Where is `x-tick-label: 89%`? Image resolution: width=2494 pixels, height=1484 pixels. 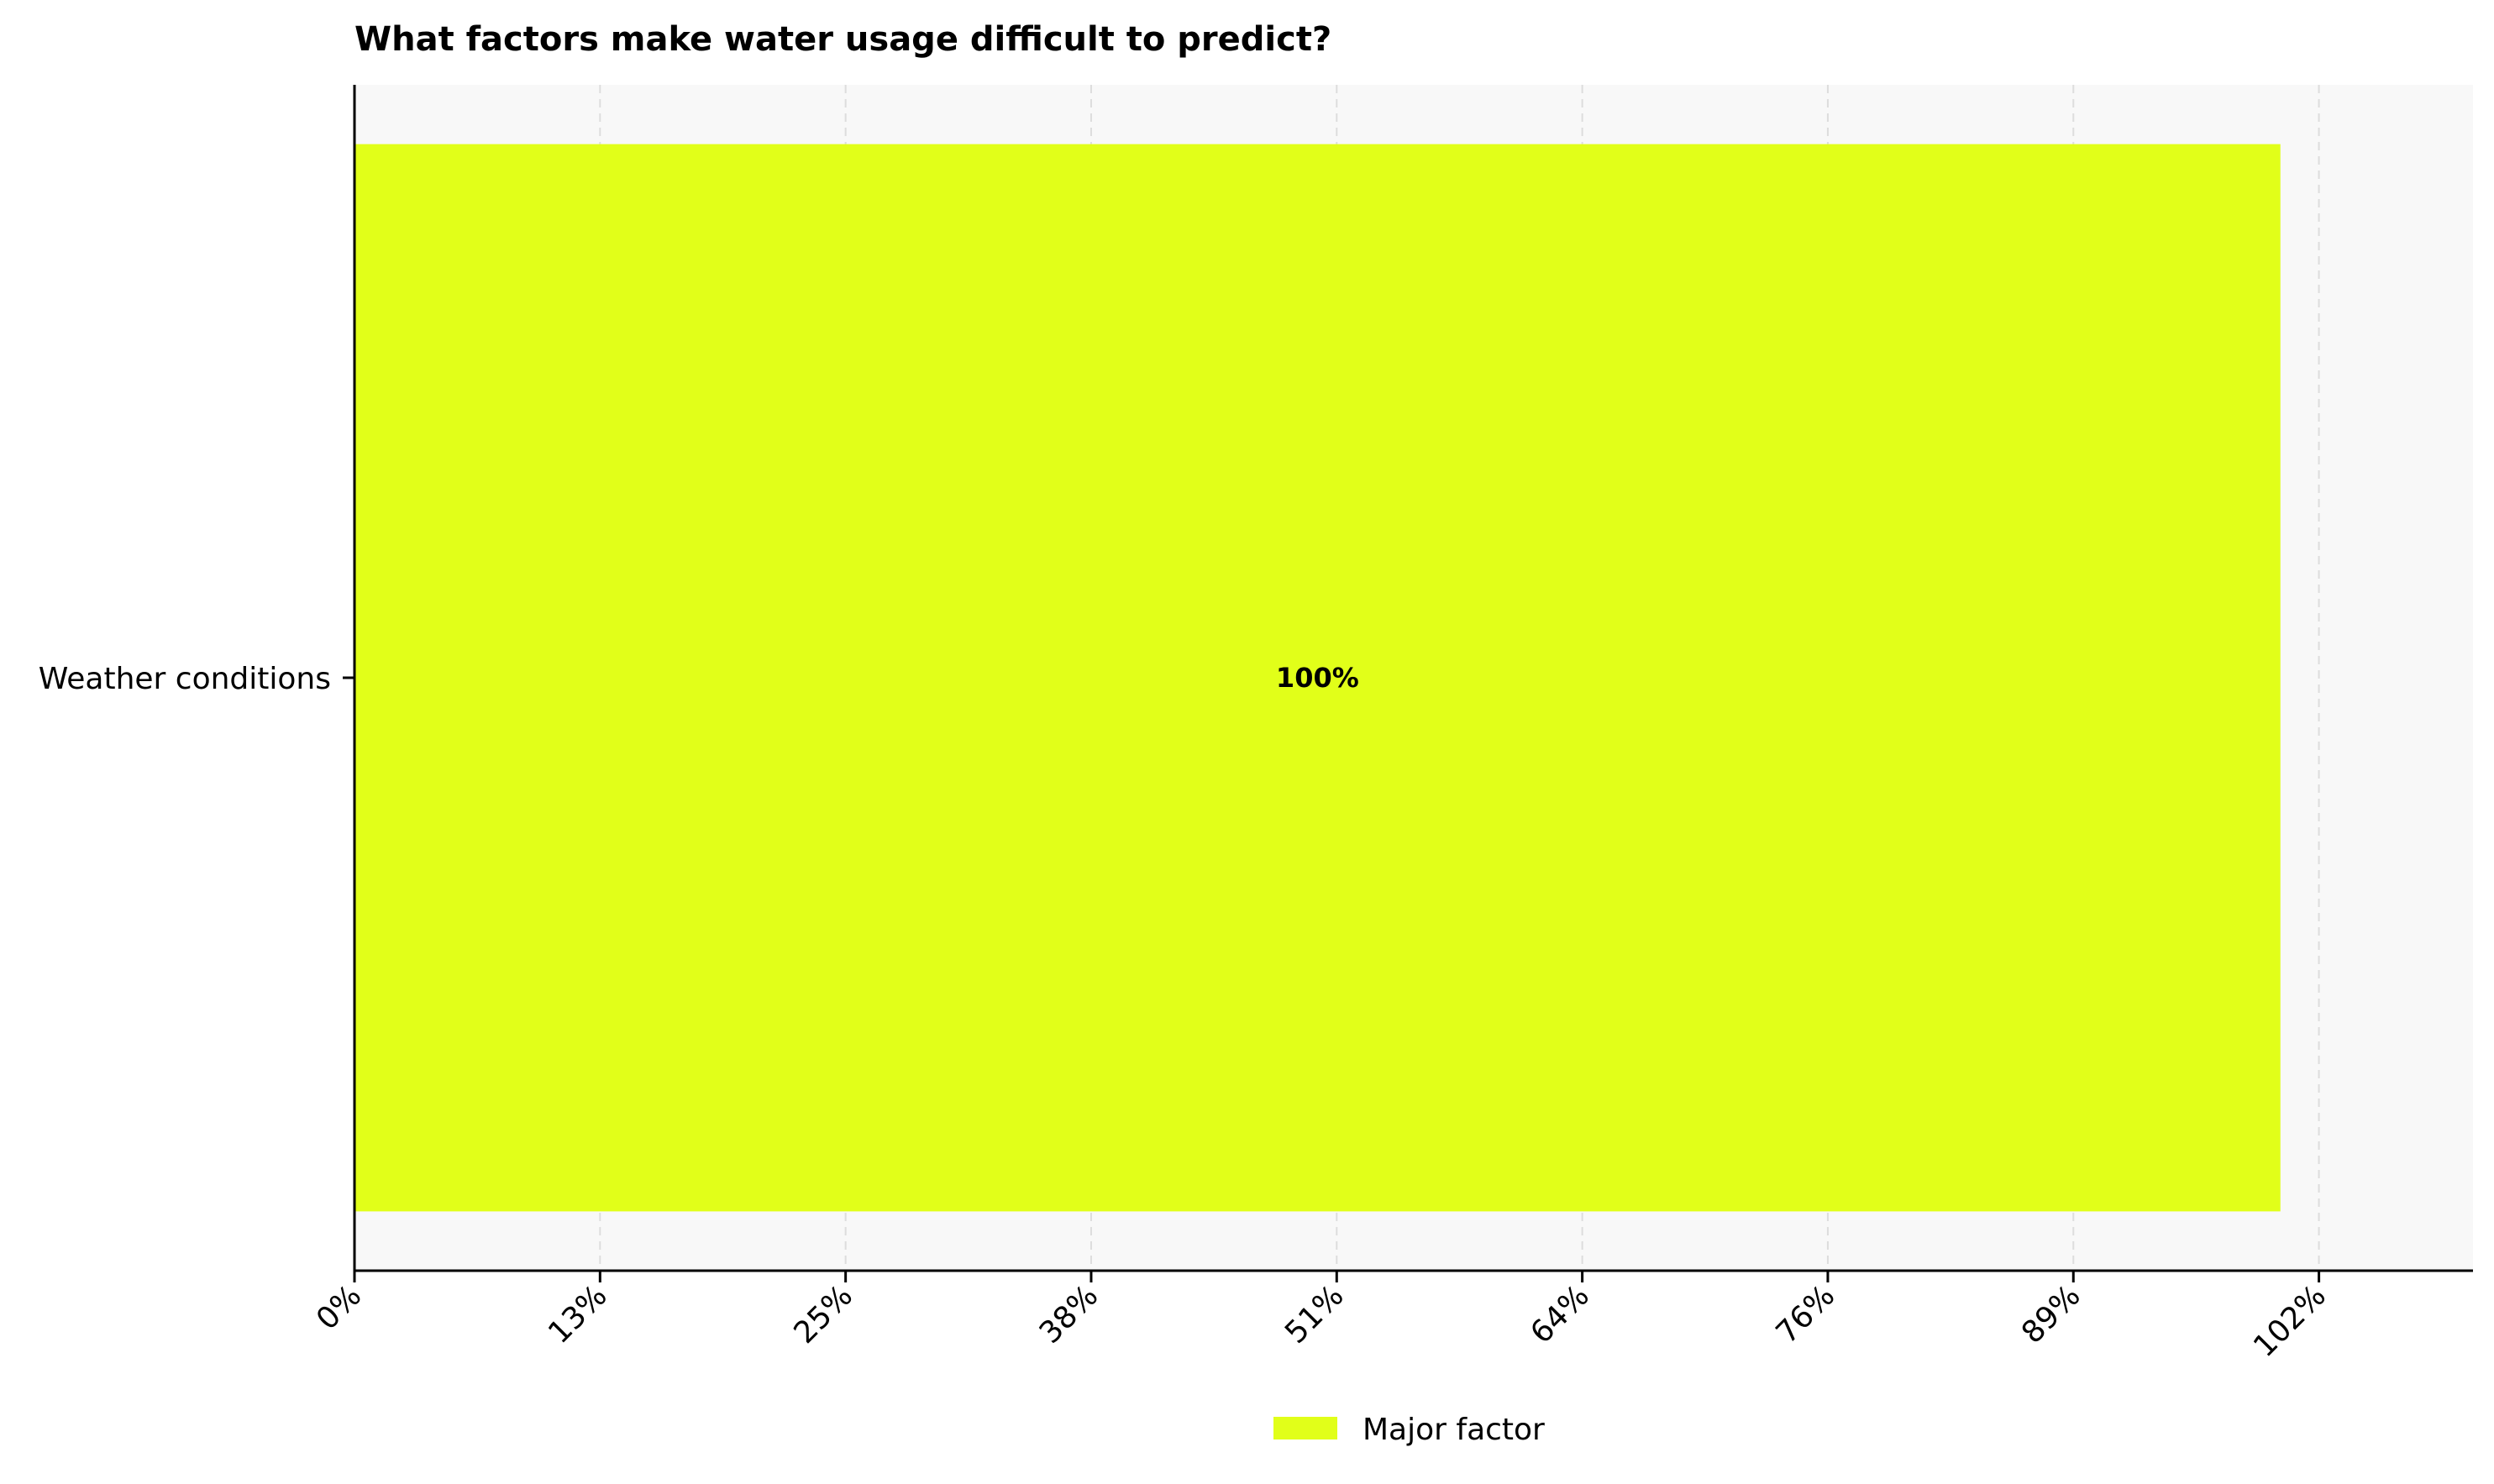
x-tick-label: 89% is located at coordinates (2051, 1314).